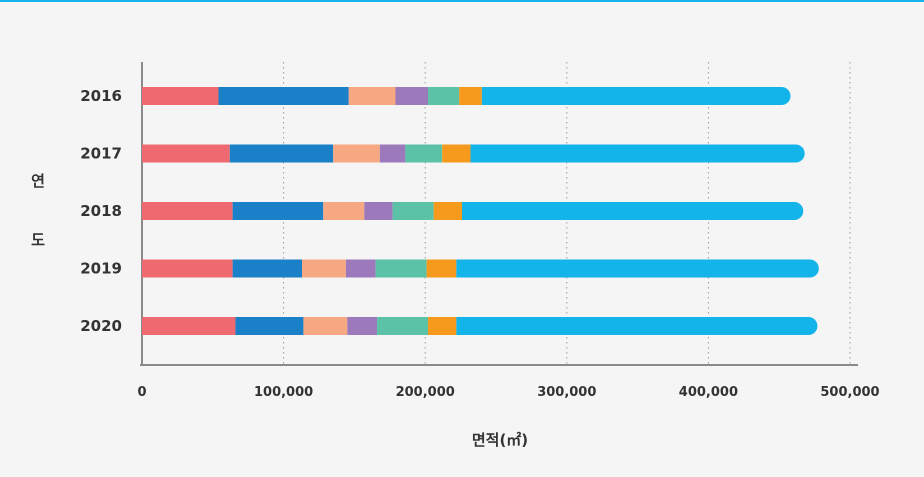  What do you see at coordinates (141, 392) in the screenshot?
I see `x-tick-label: 0` at bounding box center [141, 392].